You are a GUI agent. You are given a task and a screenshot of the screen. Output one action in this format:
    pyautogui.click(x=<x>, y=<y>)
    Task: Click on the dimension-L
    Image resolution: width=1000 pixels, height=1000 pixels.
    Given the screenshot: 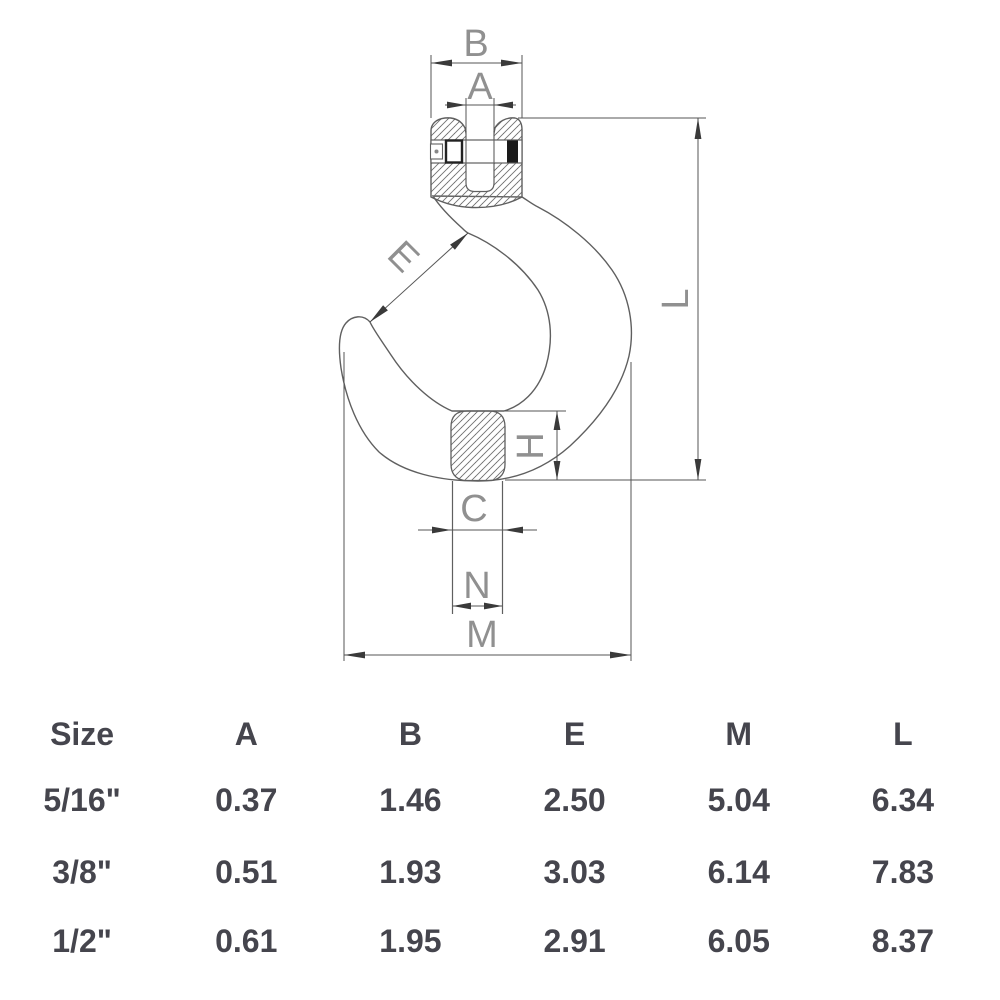 What is the action you would take?
    pyautogui.click(x=605, y=299)
    